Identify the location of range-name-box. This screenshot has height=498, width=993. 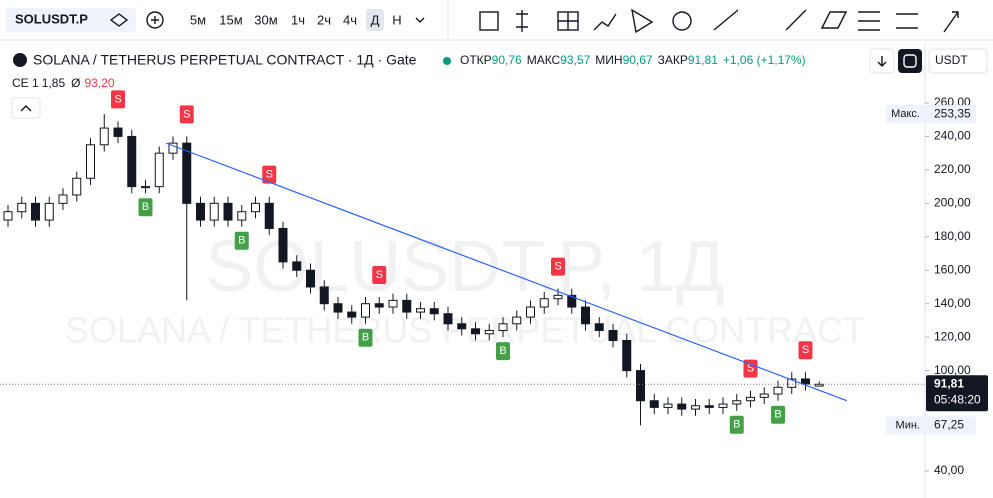
(905, 114).